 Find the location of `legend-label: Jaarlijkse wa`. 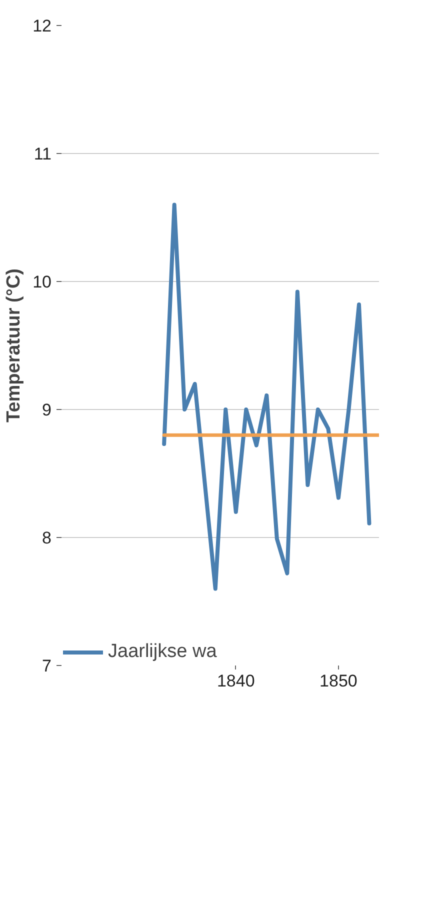

legend-label: Jaarlijkse wa is located at coordinates (162, 652).